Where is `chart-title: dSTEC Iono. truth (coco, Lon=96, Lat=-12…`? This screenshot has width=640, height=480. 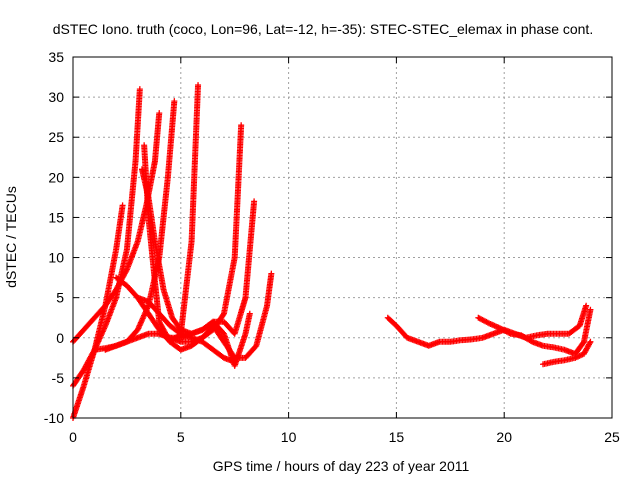
chart-title: dSTEC Iono. truth (coco, Lon=96, Lat=-12… is located at coordinates (323, 29).